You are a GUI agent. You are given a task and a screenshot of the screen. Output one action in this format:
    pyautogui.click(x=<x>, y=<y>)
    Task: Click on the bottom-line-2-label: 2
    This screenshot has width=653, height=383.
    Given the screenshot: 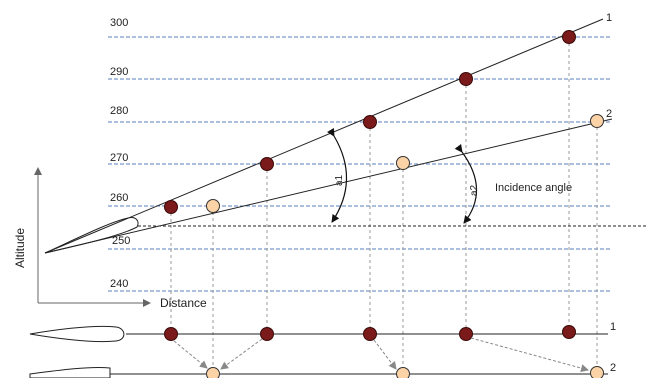 What is the action you would take?
    pyautogui.click(x=613, y=368)
    